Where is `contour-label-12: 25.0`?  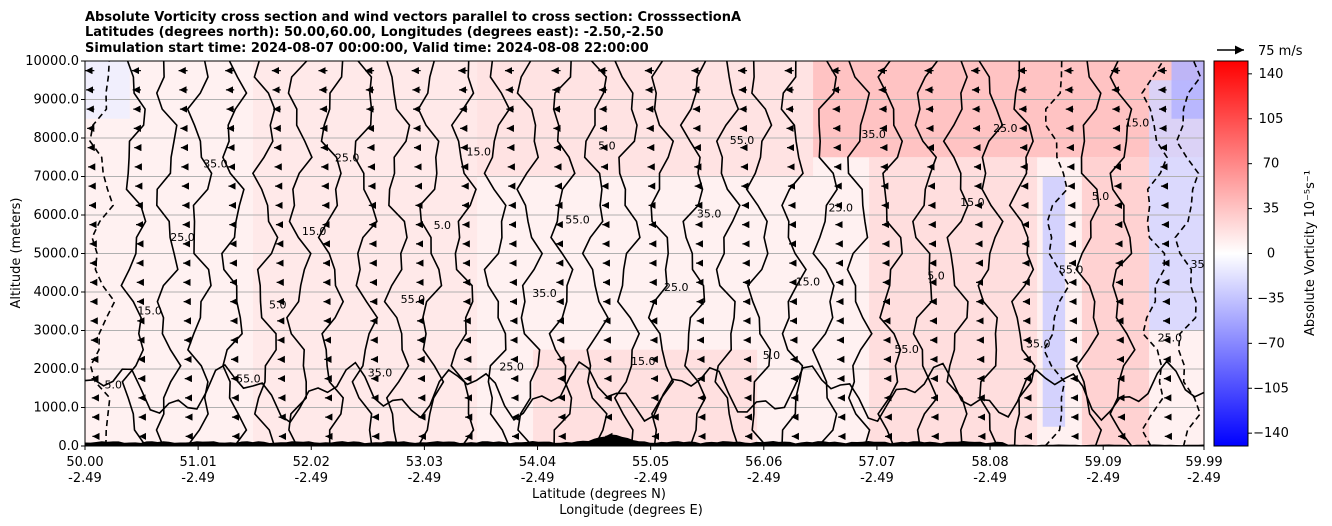
contour-label-12: 25.0 is located at coordinates (511, 367).